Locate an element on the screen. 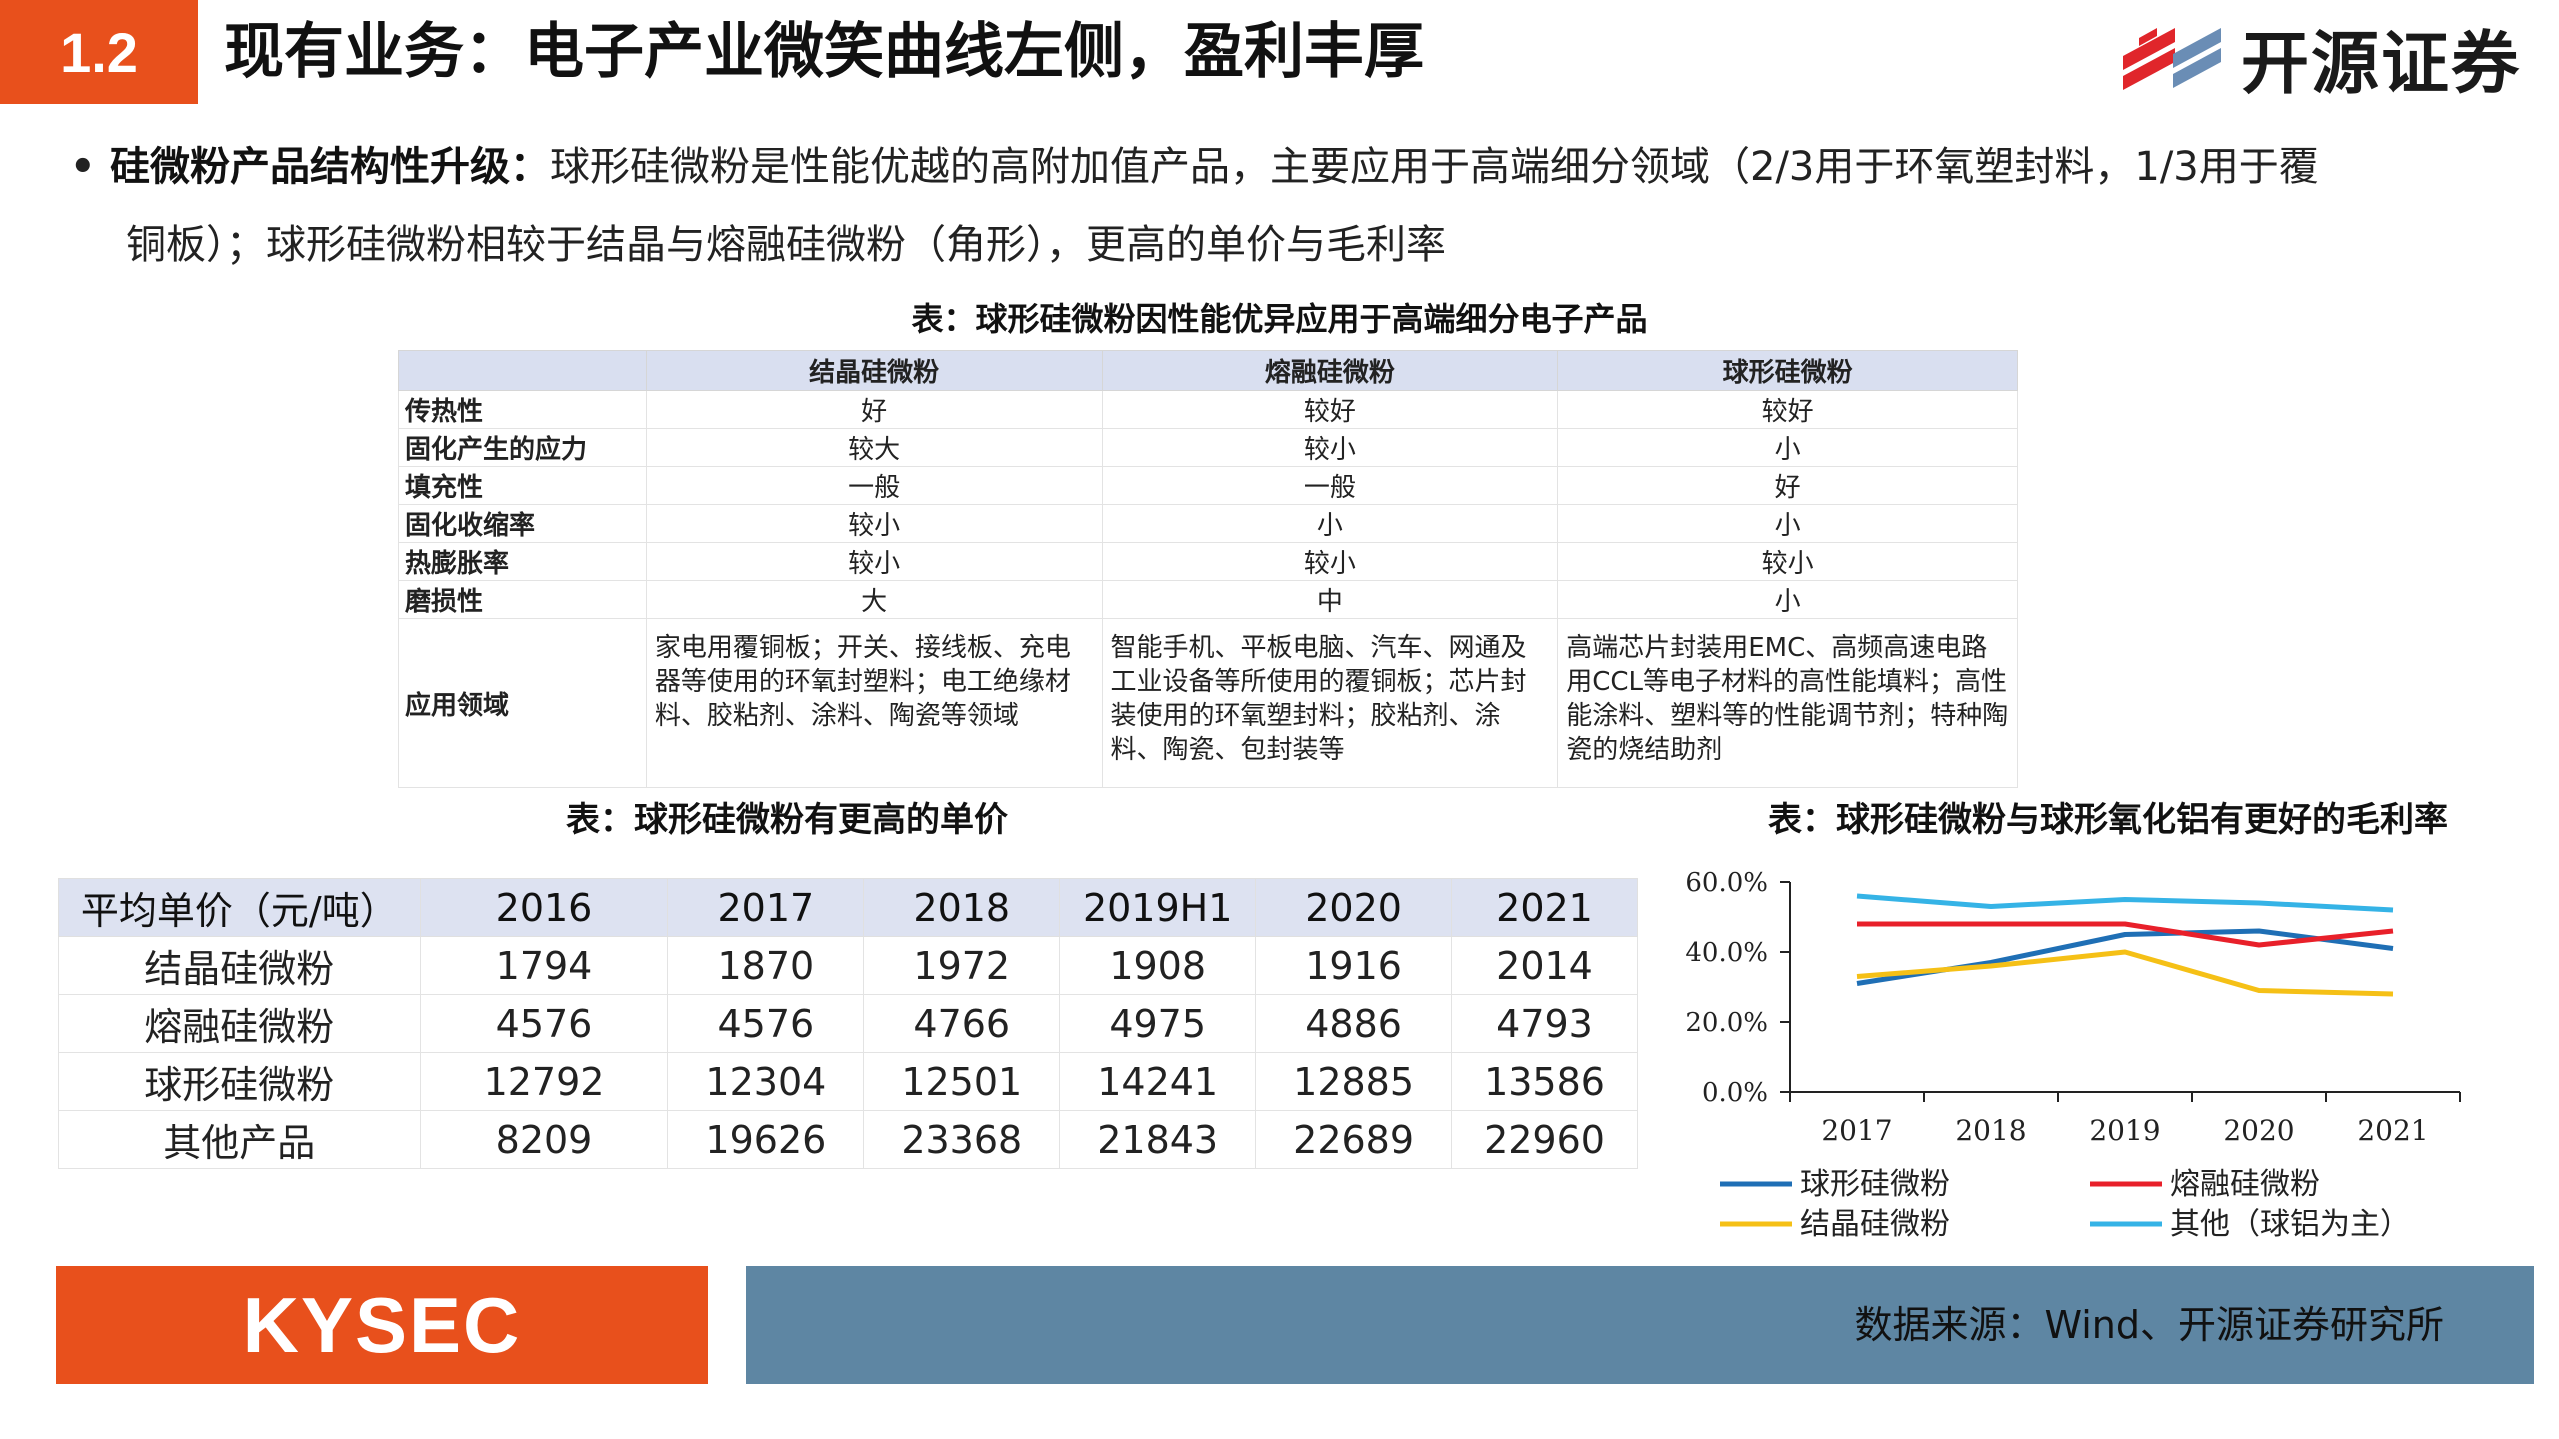 The image size is (2559, 1439). table-cell: 23368 is located at coordinates (962, 1139).